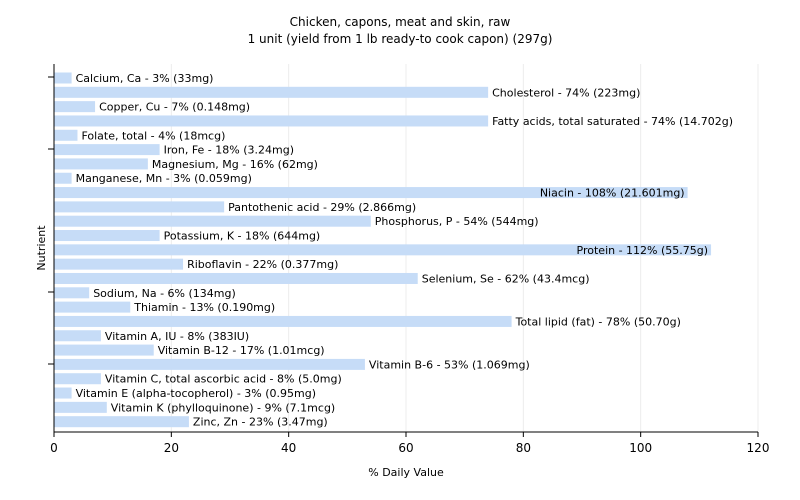  What do you see at coordinates (449, 364) in the screenshot?
I see `bar-label: Vitamin B-6 - 53% (1.069mg)` at bounding box center [449, 364].